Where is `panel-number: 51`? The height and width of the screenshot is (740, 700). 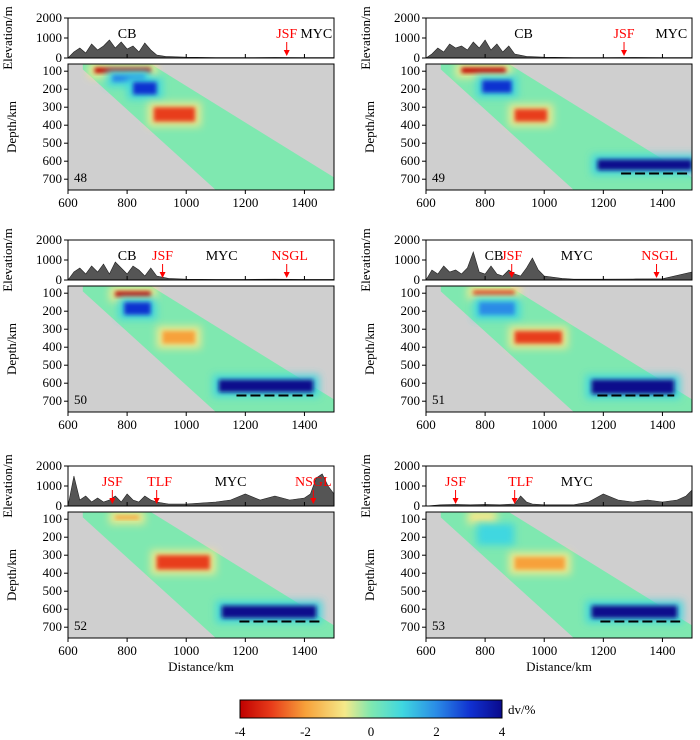 panel-number: 51 is located at coordinates (438, 399).